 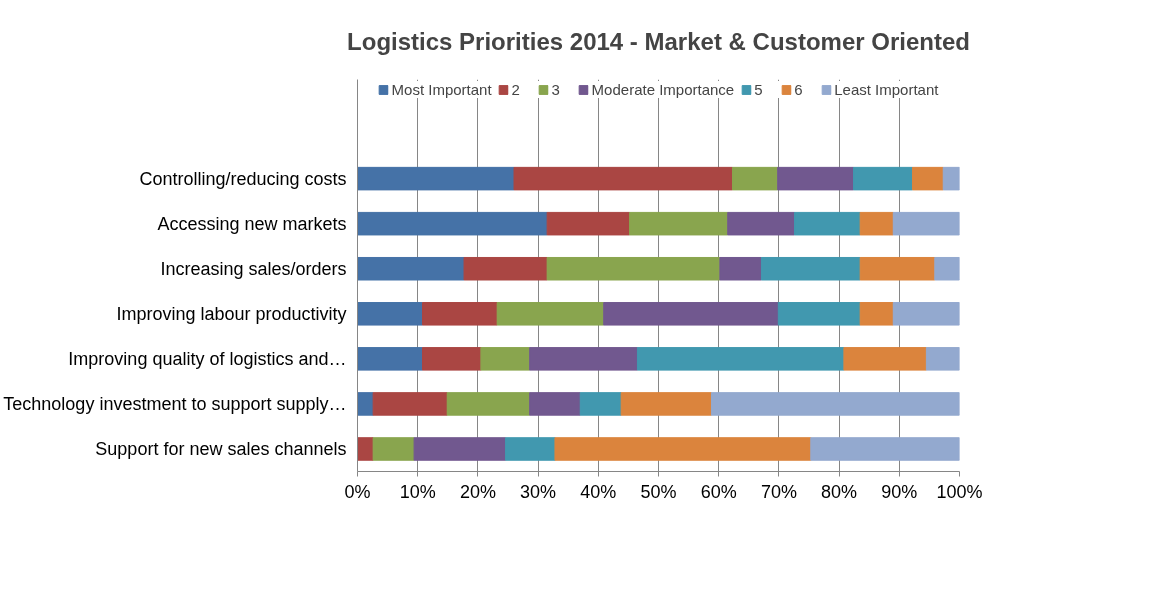 I want to click on y-tick-label: Controlling/reducing costs, so click(x=243, y=178).